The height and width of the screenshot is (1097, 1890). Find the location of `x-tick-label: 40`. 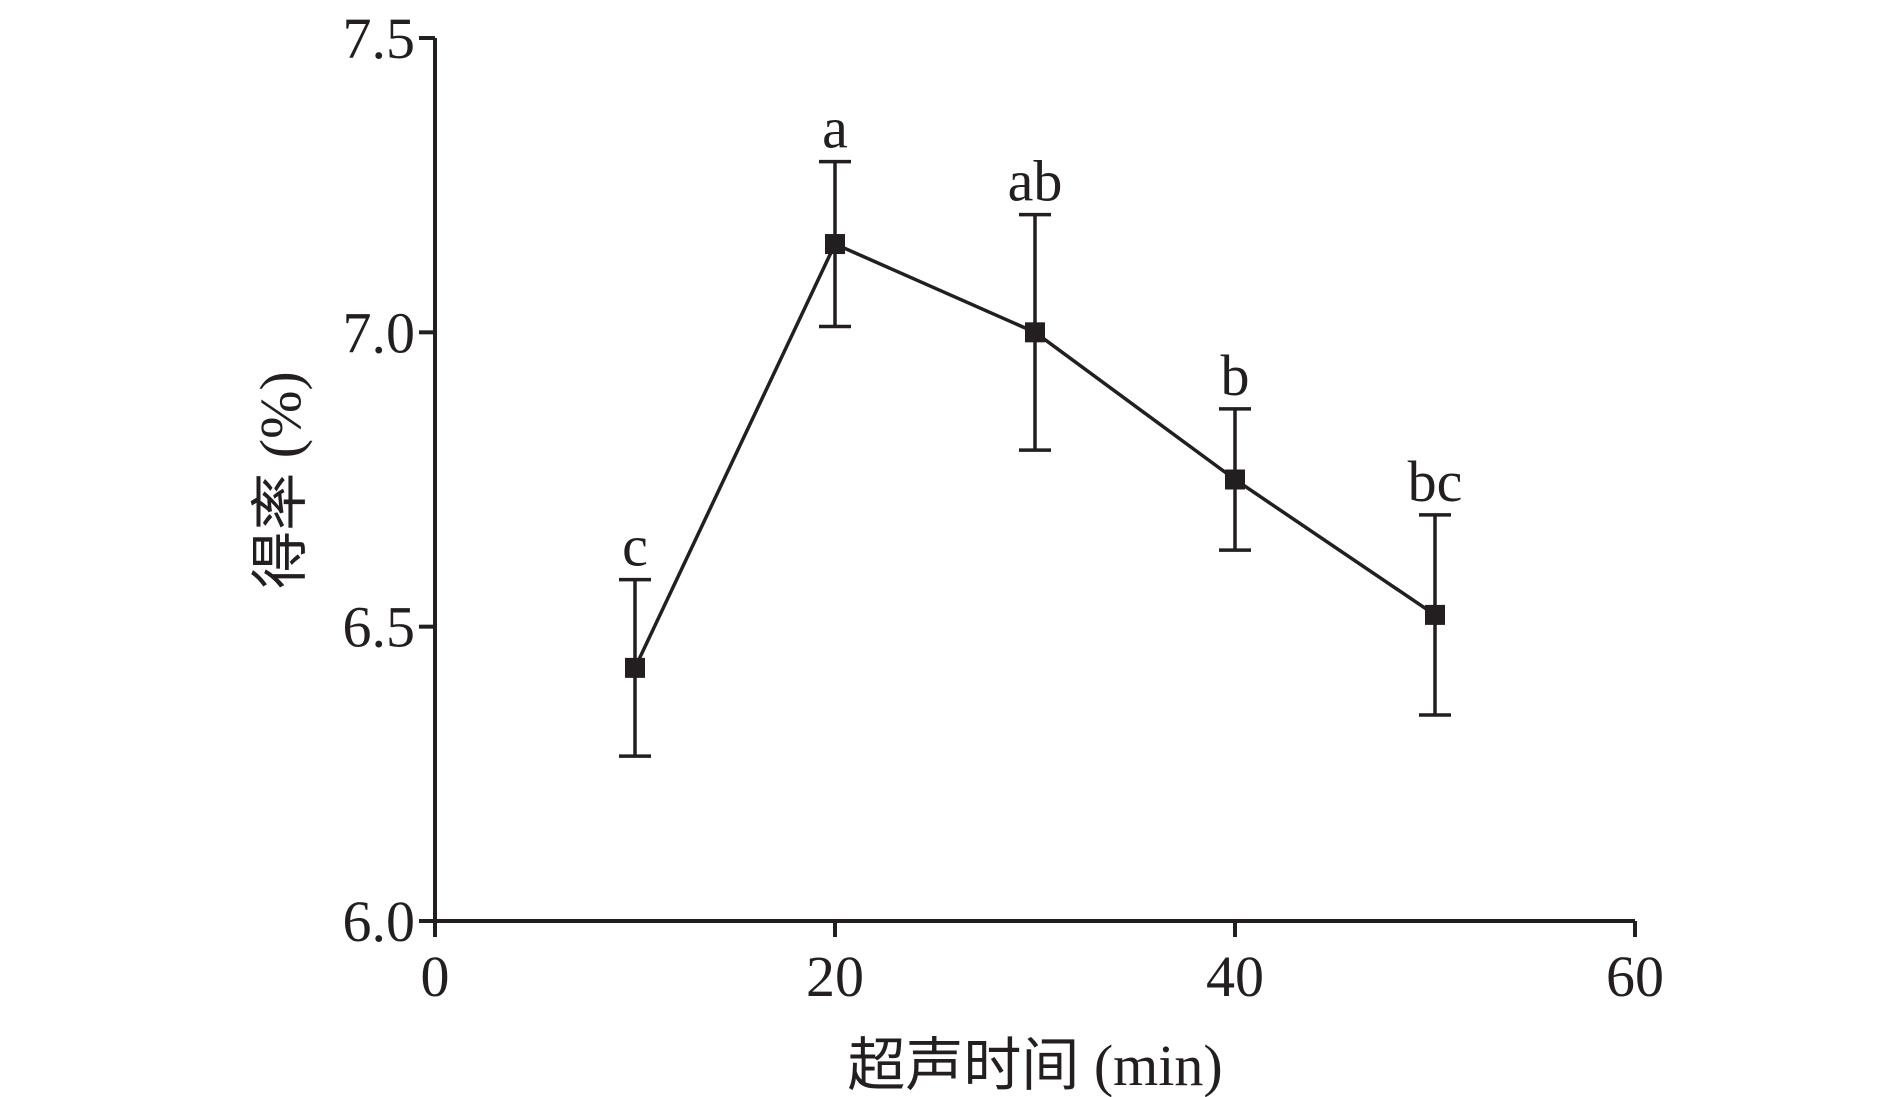

x-tick-label: 40 is located at coordinates (1235, 976).